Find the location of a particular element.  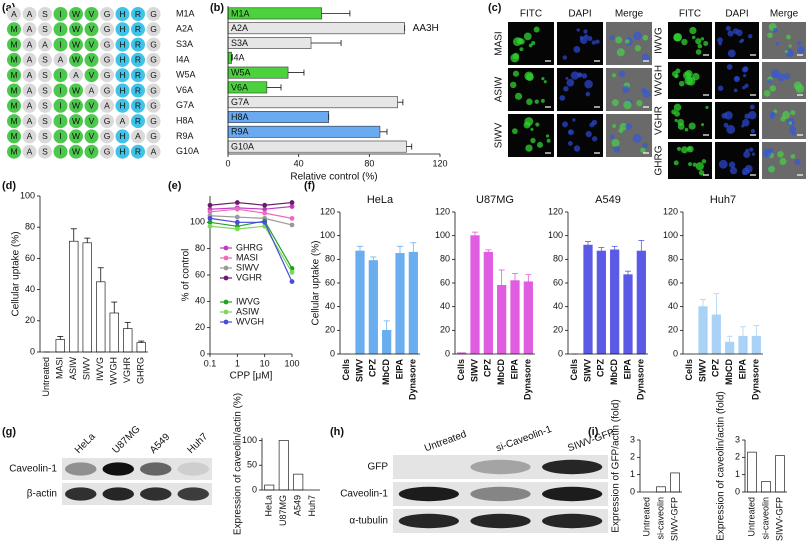

x-tick-label: Untreated is located at coordinates (751, 517).